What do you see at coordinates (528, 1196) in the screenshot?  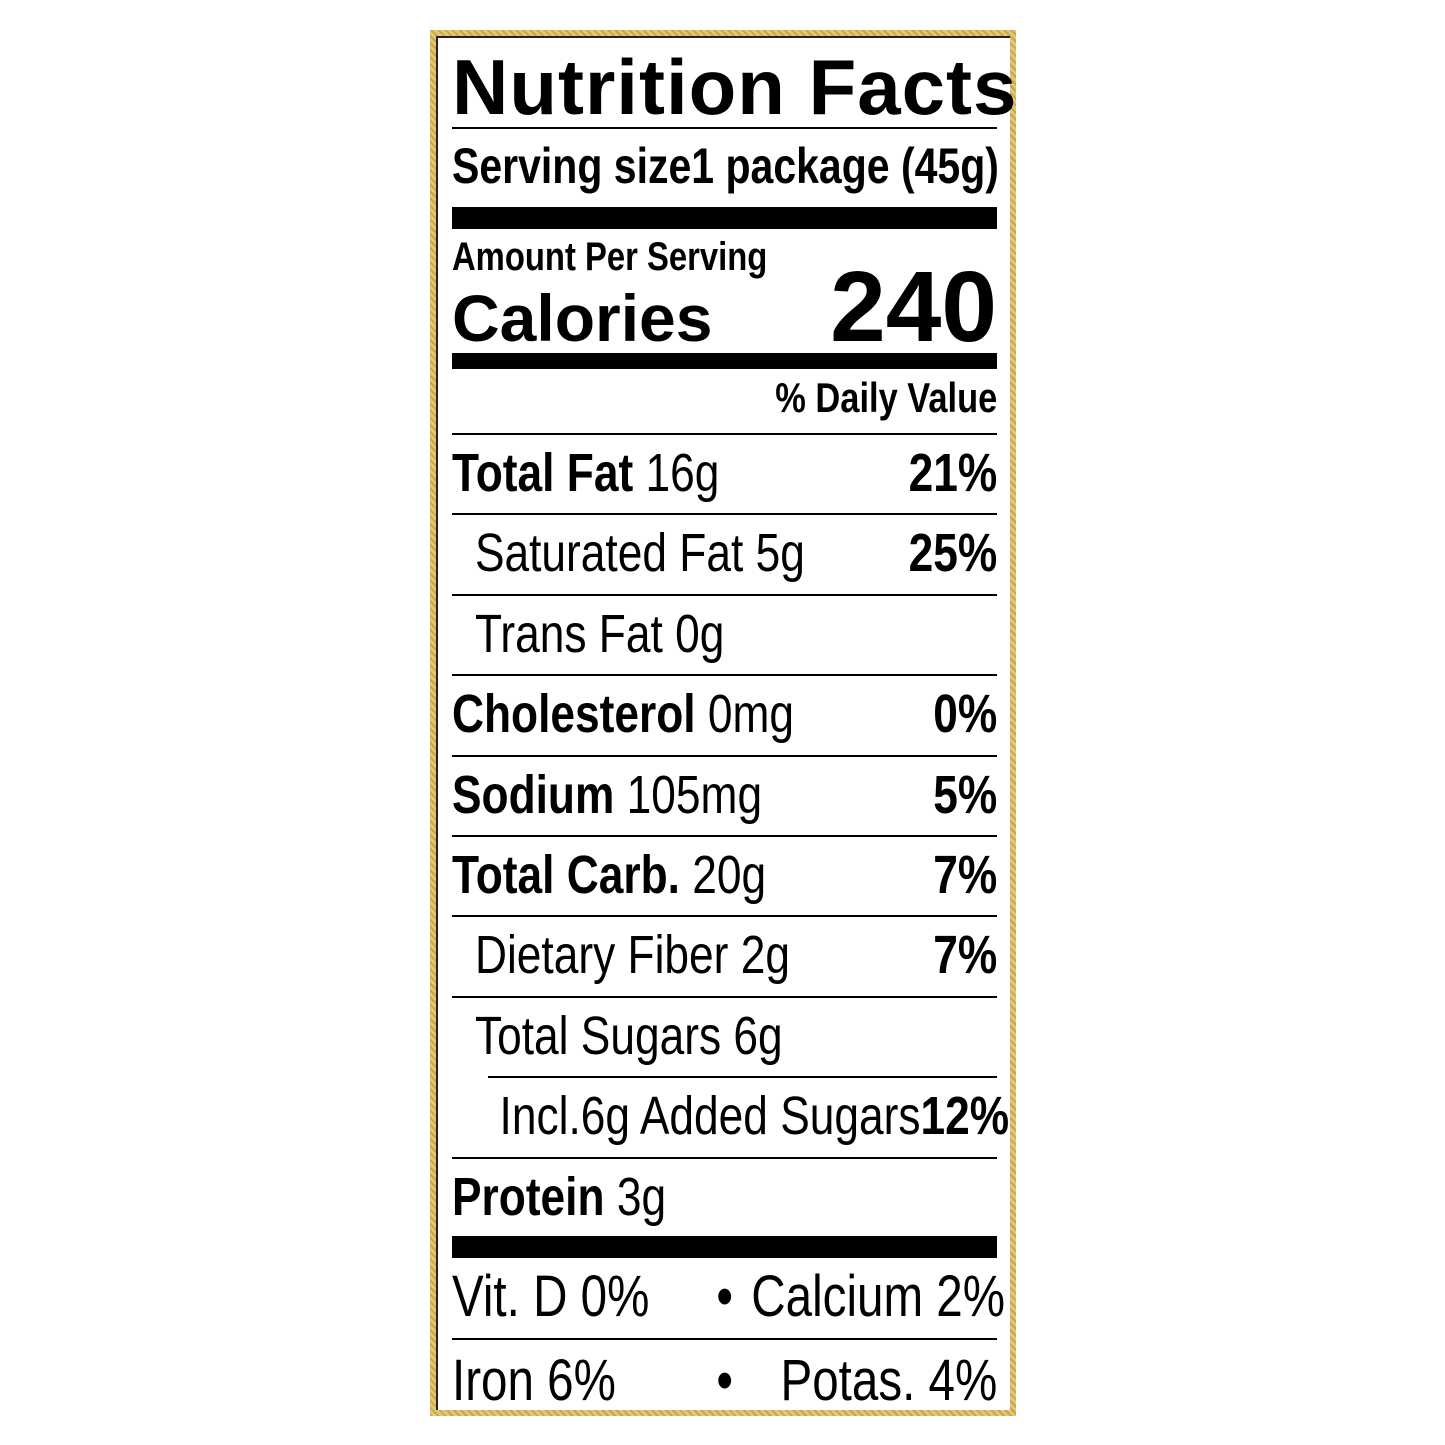 I see `nutrient-name: Protein` at bounding box center [528, 1196].